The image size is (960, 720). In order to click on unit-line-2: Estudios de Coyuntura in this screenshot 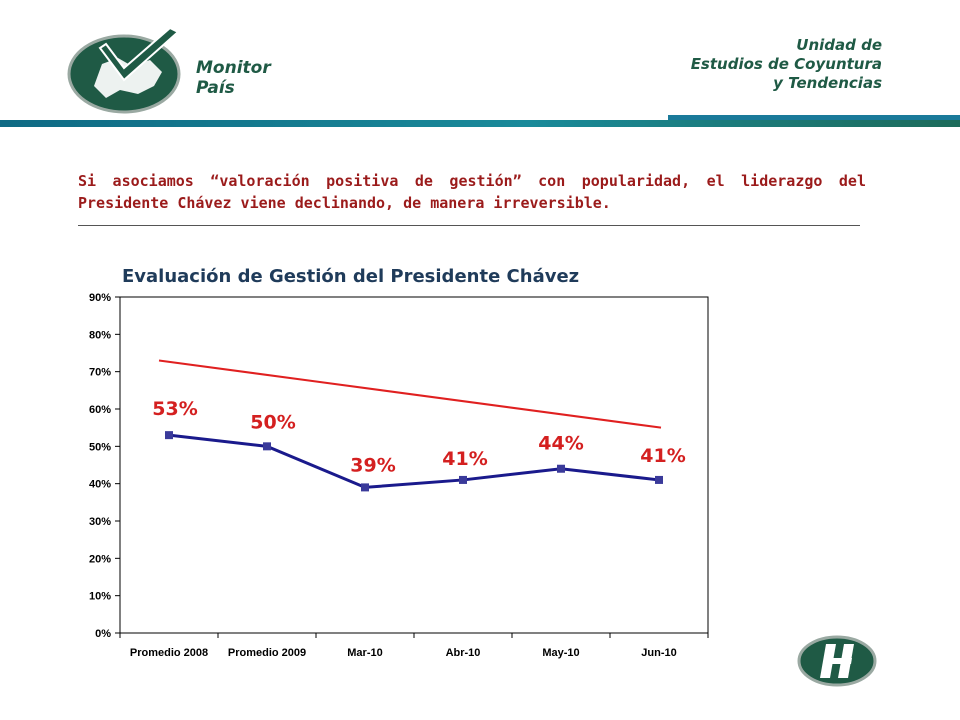, I will do `click(786, 64)`.